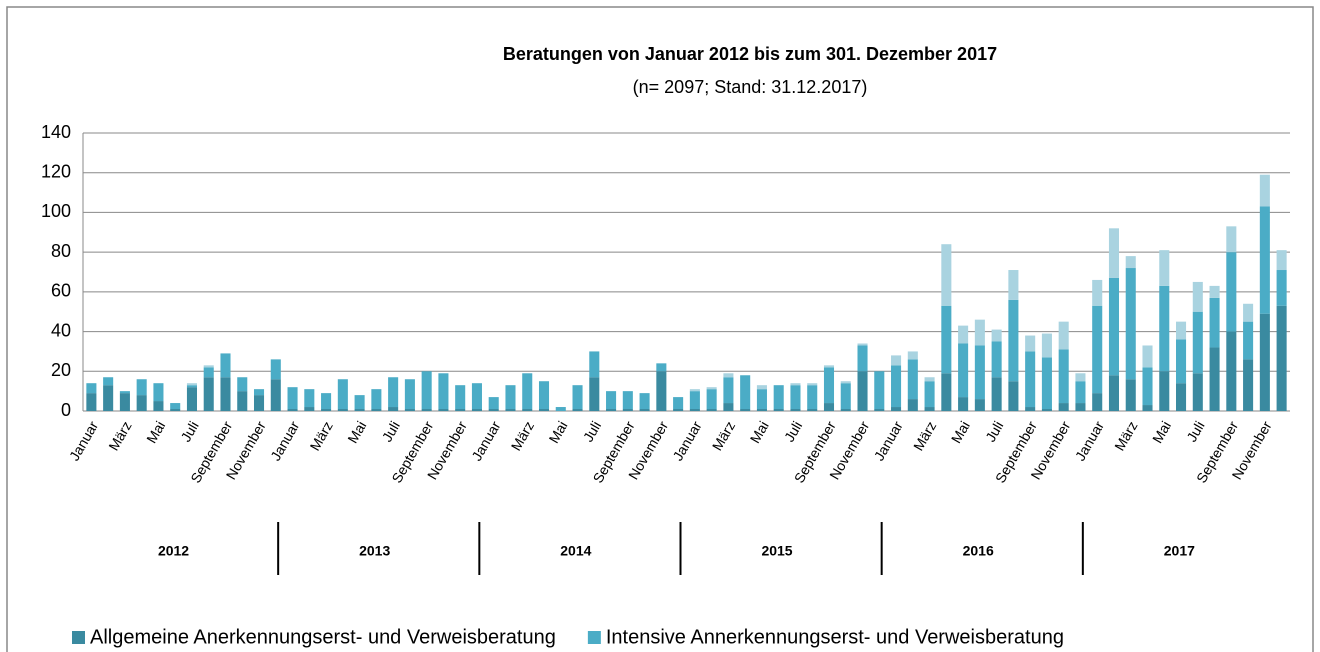 This screenshot has width=1320, height=652. I want to click on year-label: 2014, so click(575, 551).